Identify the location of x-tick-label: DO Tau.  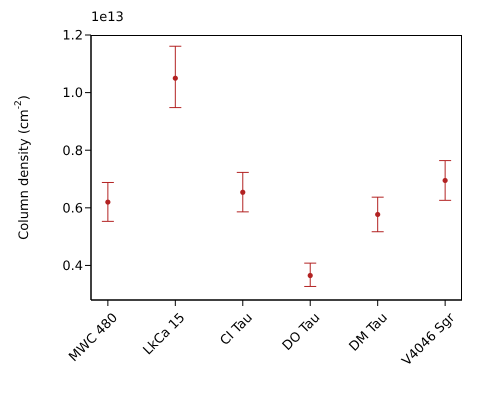
(302, 332).